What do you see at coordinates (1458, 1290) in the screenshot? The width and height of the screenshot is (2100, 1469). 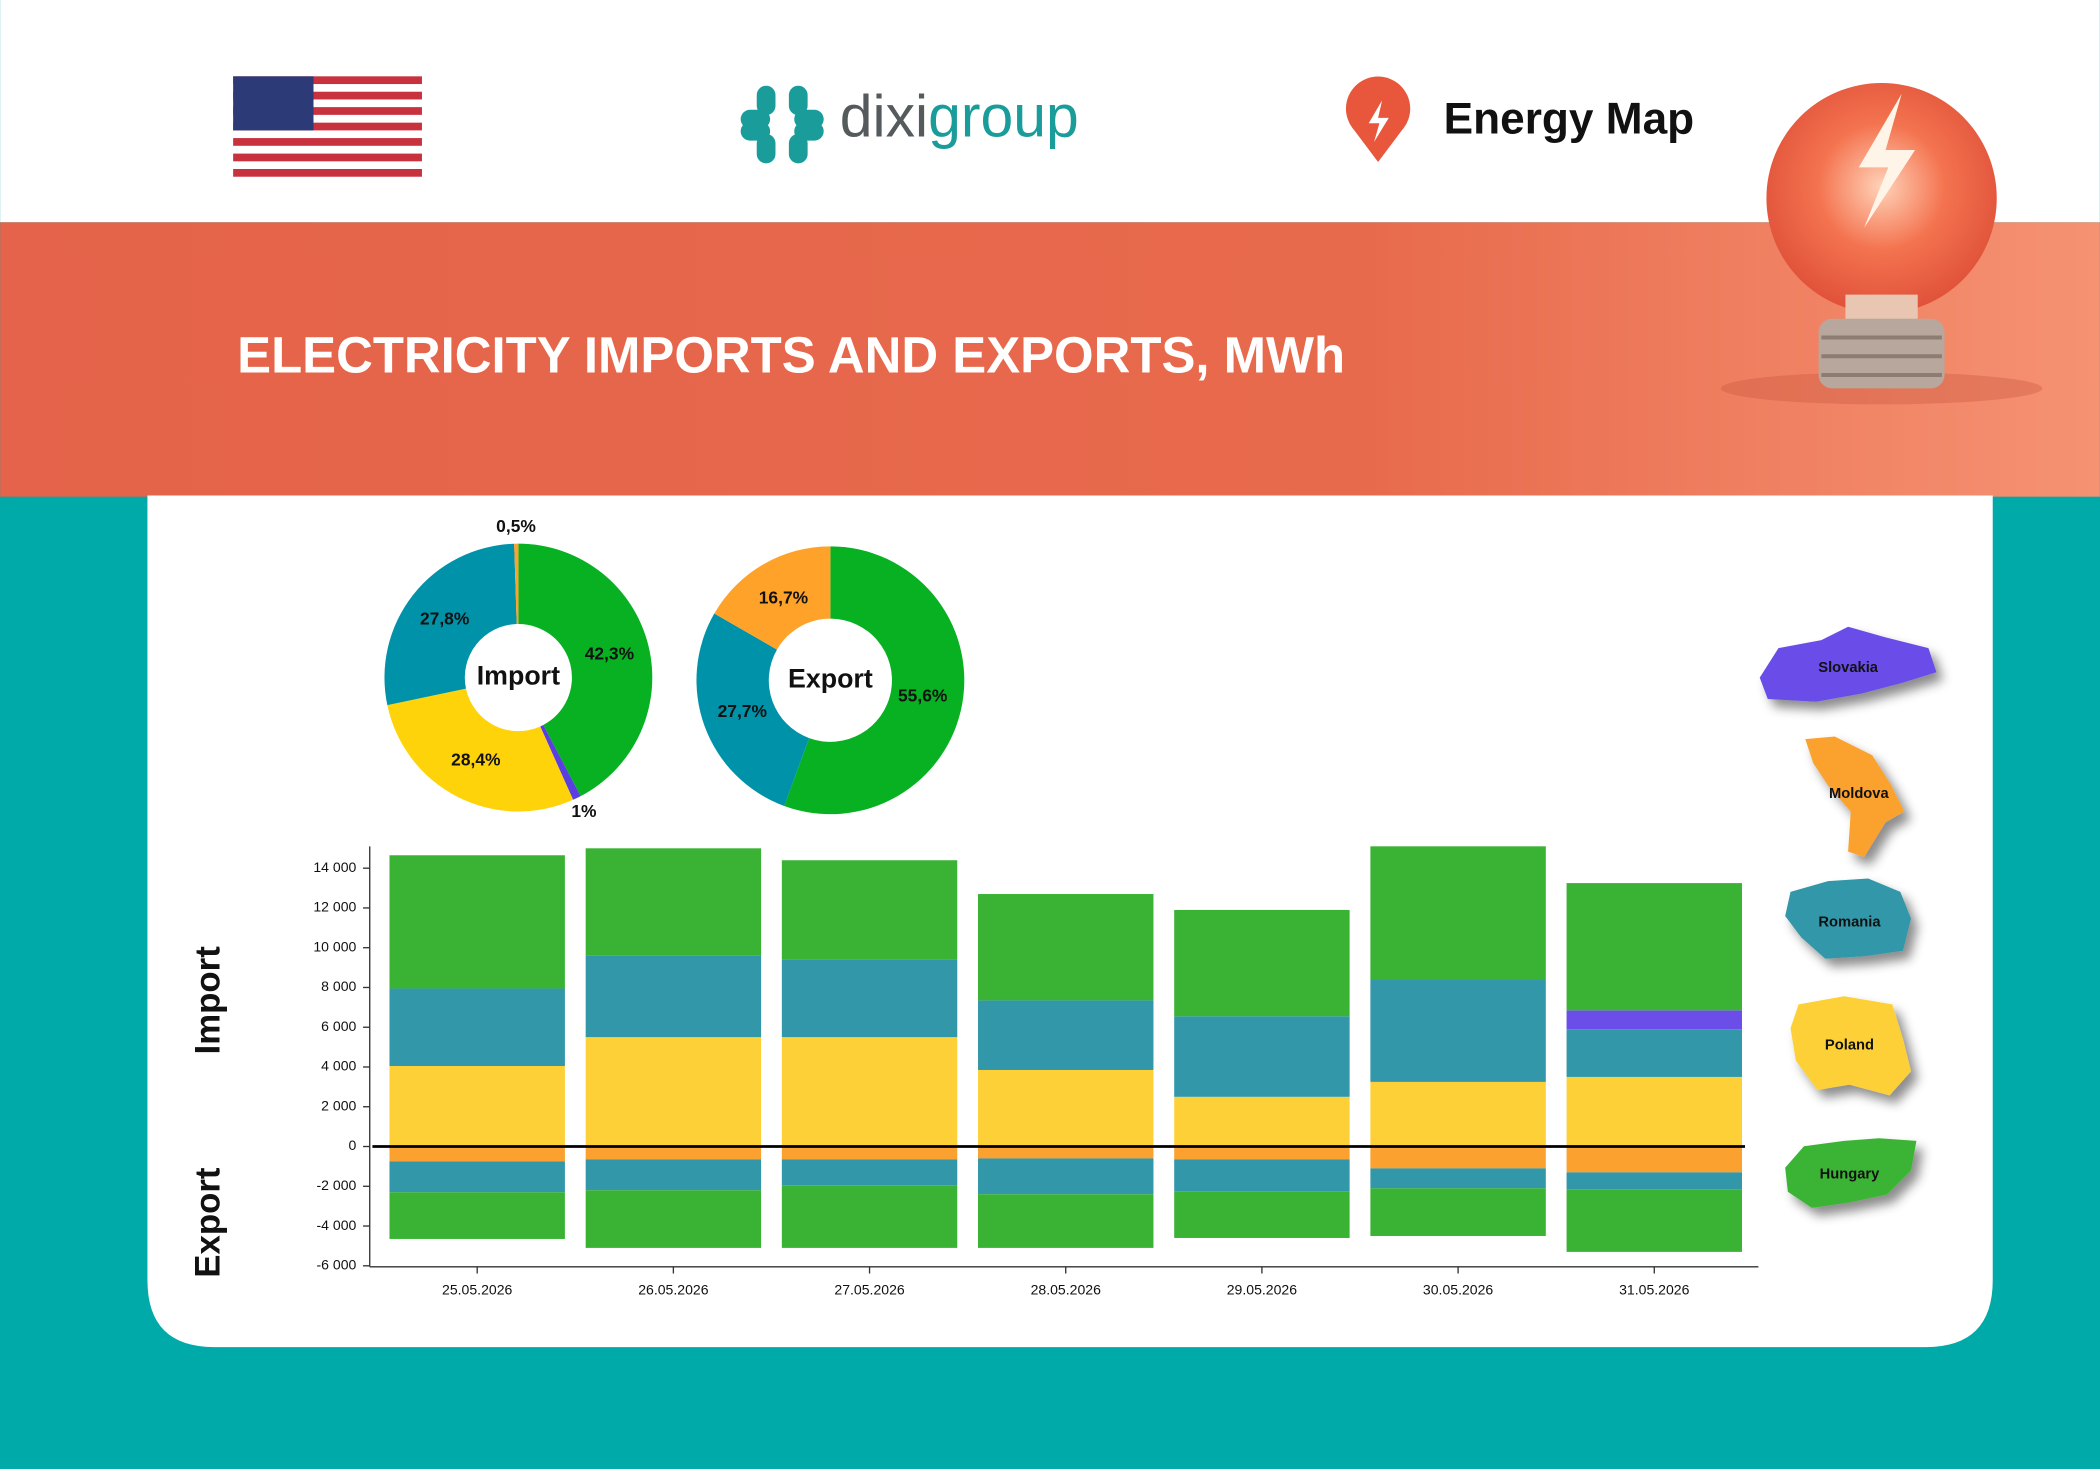 I see `x-tick-label: 30.05.2026` at bounding box center [1458, 1290].